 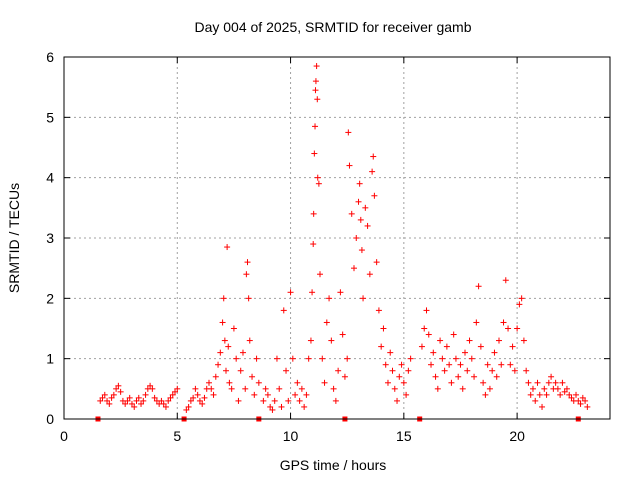 I want to click on y-tick-label: 5, so click(x=50, y=117).